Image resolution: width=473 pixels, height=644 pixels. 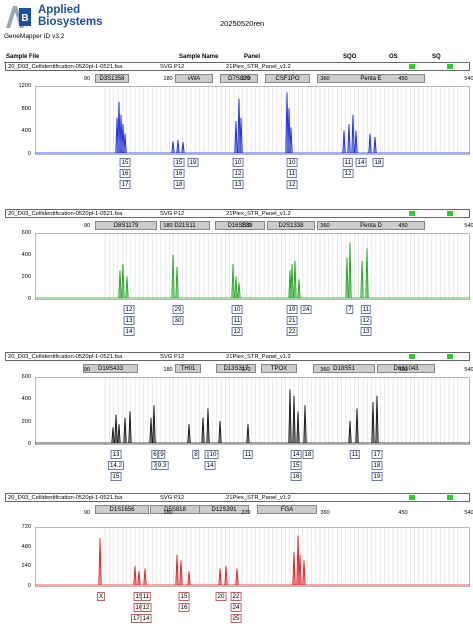 What do you see at coordinates (196, 454) in the screenshot?
I see `allele-call-label: 8` at bounding box center [196, 454].